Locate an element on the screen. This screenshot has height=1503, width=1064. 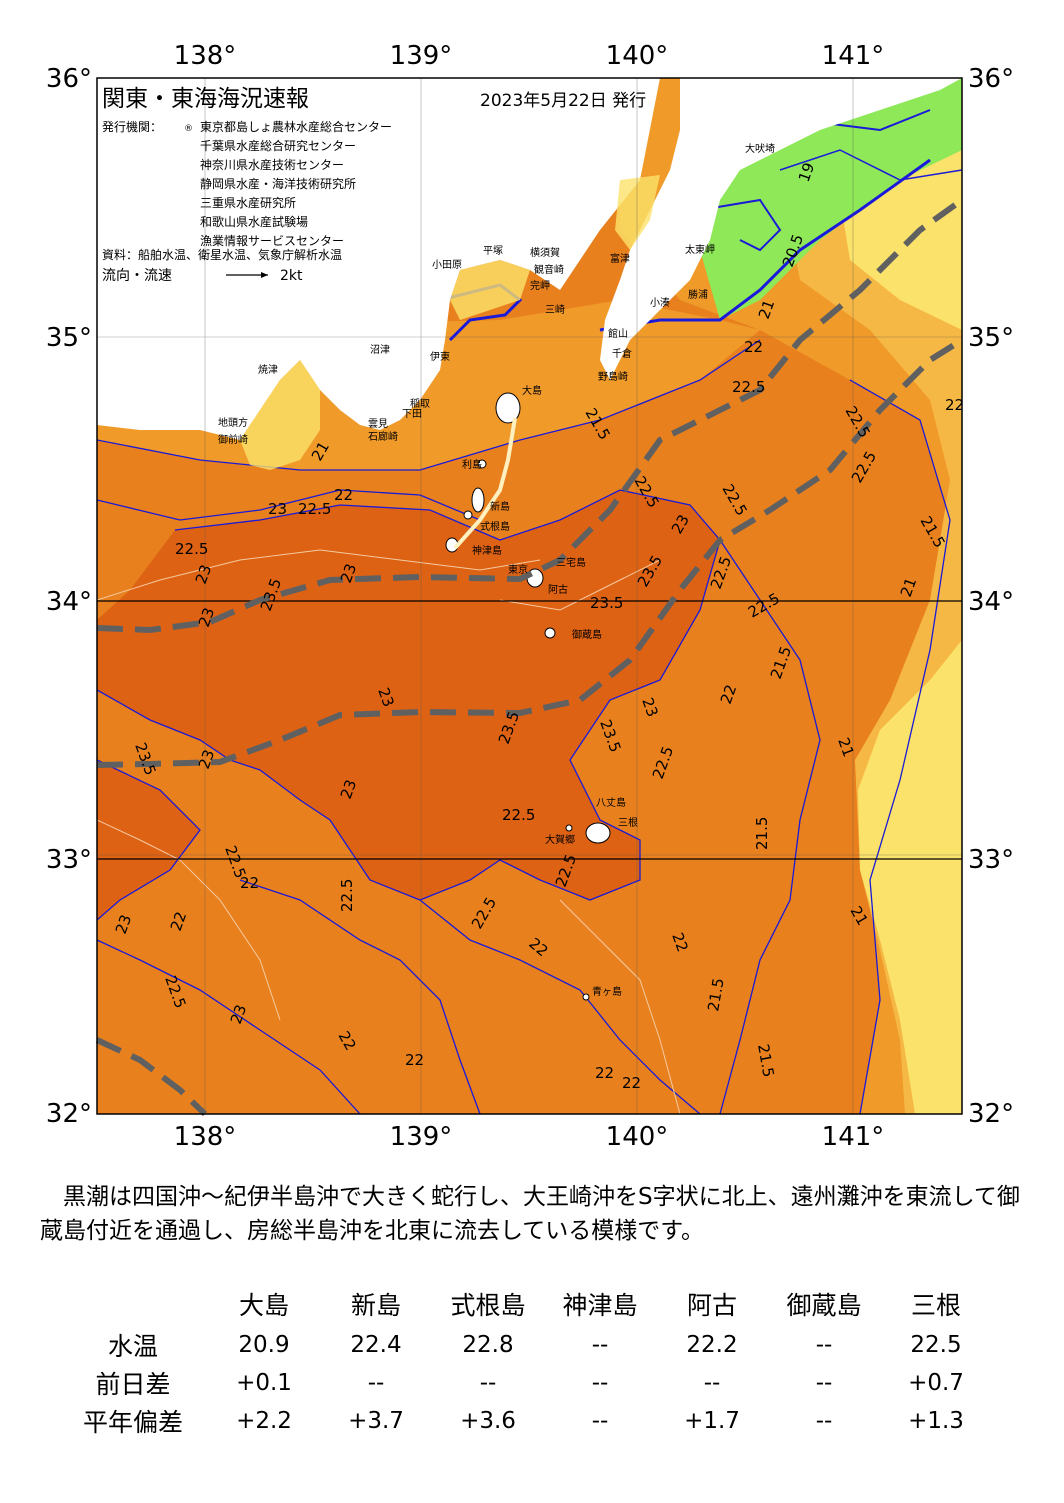
issuer-mark-icon: ® is located at coordinates (188, 129).